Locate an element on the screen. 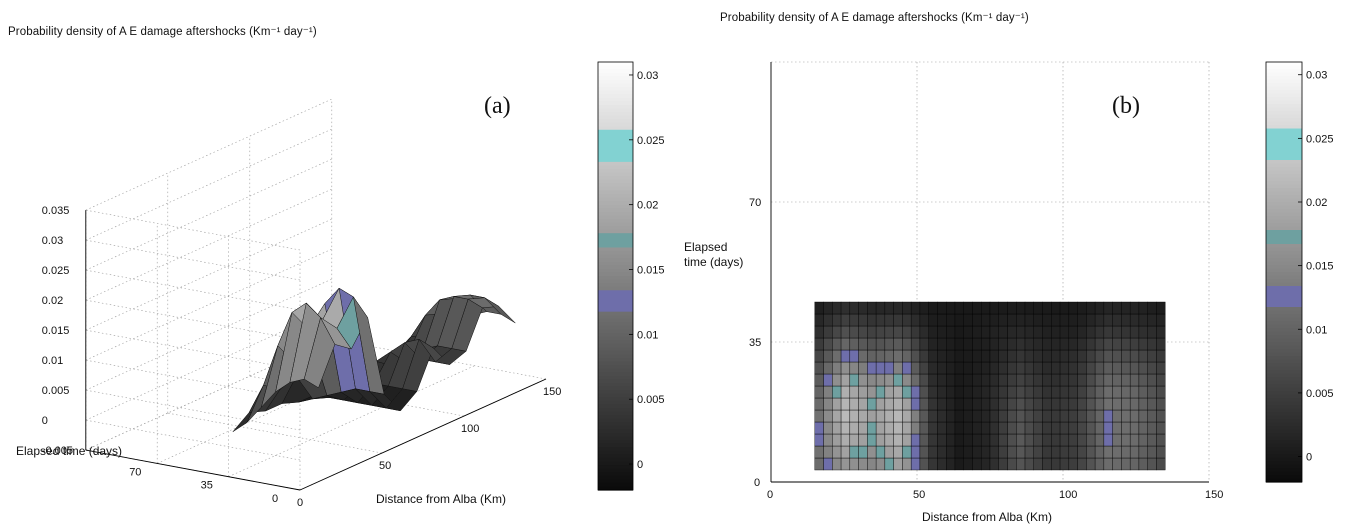 This screenshot has height=527, width=1358. b-y-tick-label: 70 is located at coordinates (755, 203).